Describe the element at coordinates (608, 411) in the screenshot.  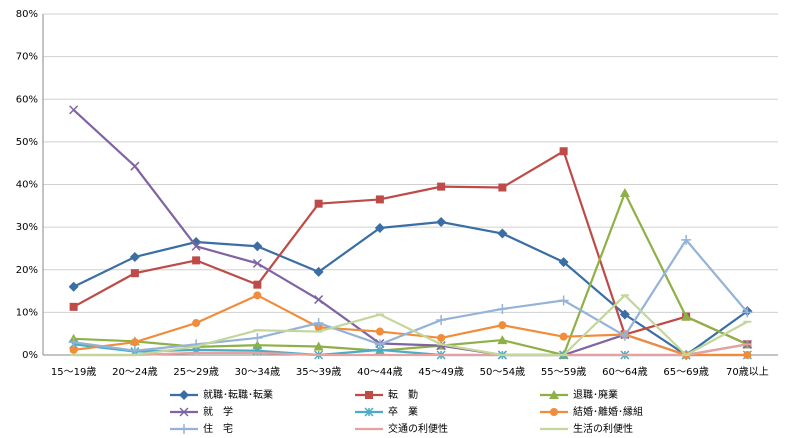
I see `legend-label: 結婚･離婚･縁組` at that location.